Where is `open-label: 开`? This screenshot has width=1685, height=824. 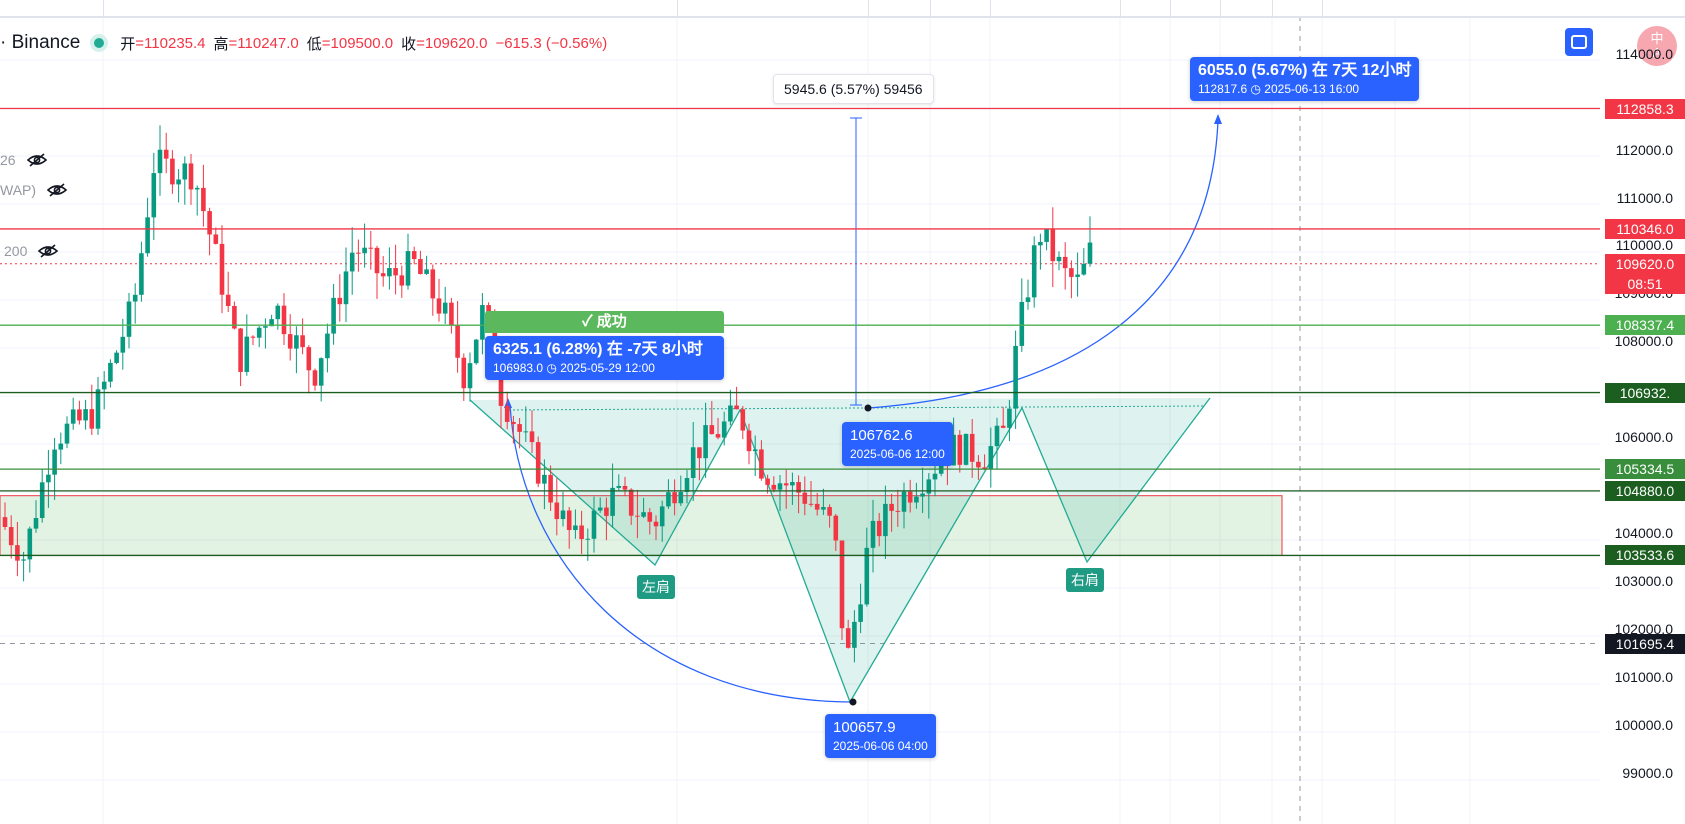 open-label: 开 is located at coordinates (128, 44).